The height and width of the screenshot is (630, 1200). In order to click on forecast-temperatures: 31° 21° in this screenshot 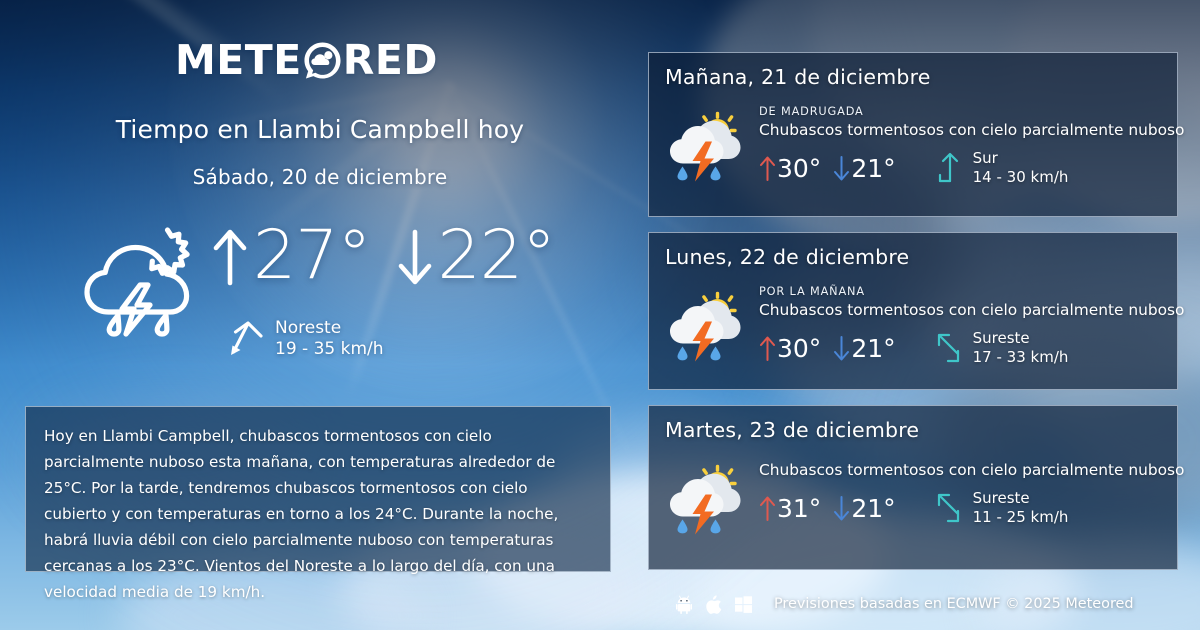, I will do `click(827, 508)`.